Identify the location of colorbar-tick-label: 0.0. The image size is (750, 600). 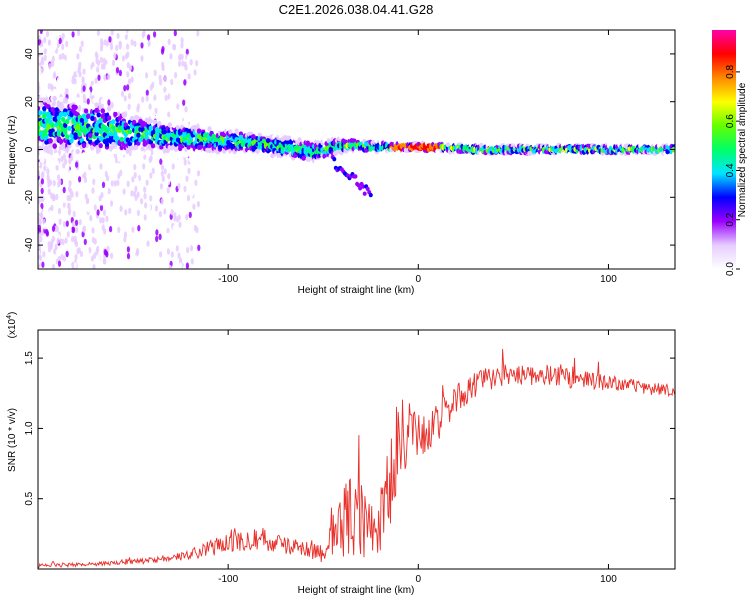
(730, 269).